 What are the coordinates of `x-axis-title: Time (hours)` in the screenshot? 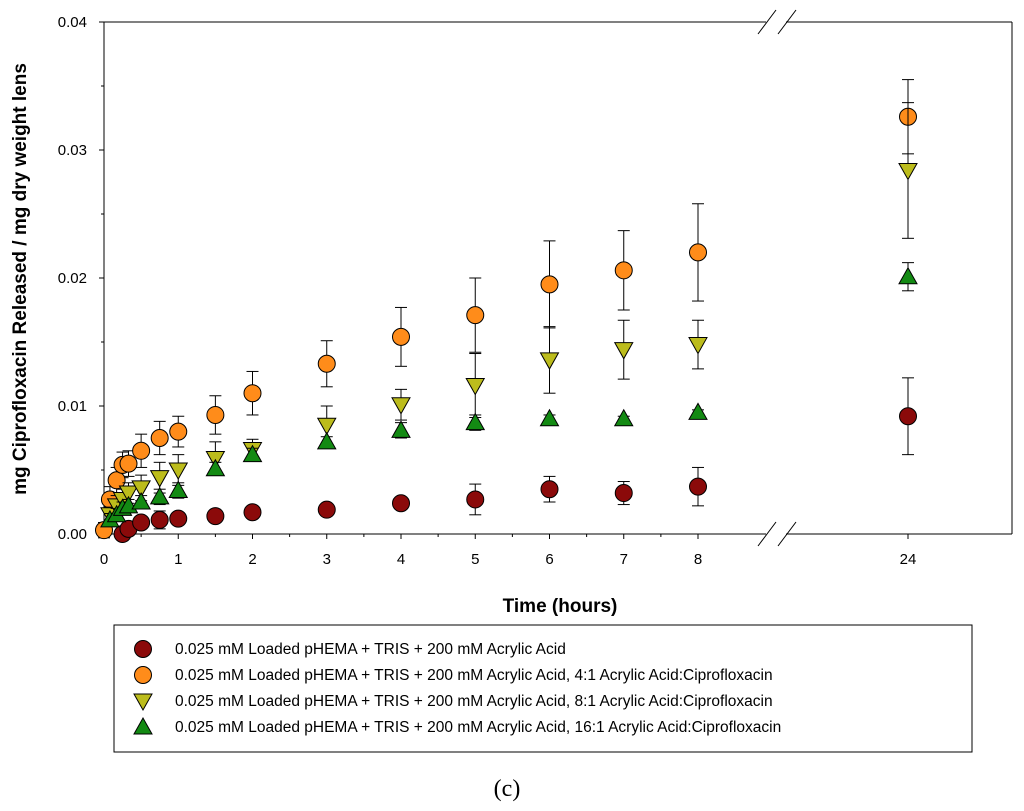 It's located at (560, 606).